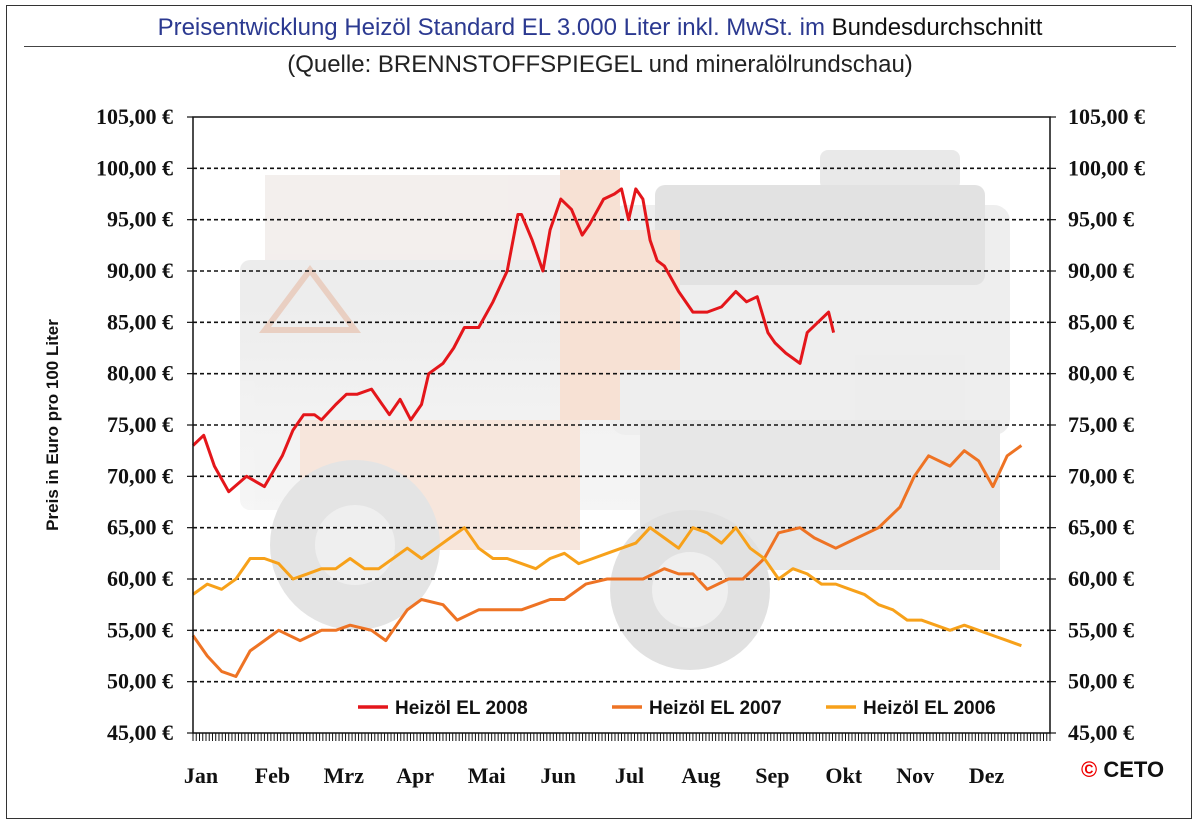  What do you see at coordinates (140, 681) in the screenshot?
I see `y-tick-label-left: 50,00 €` at bounding box center [140, 681].